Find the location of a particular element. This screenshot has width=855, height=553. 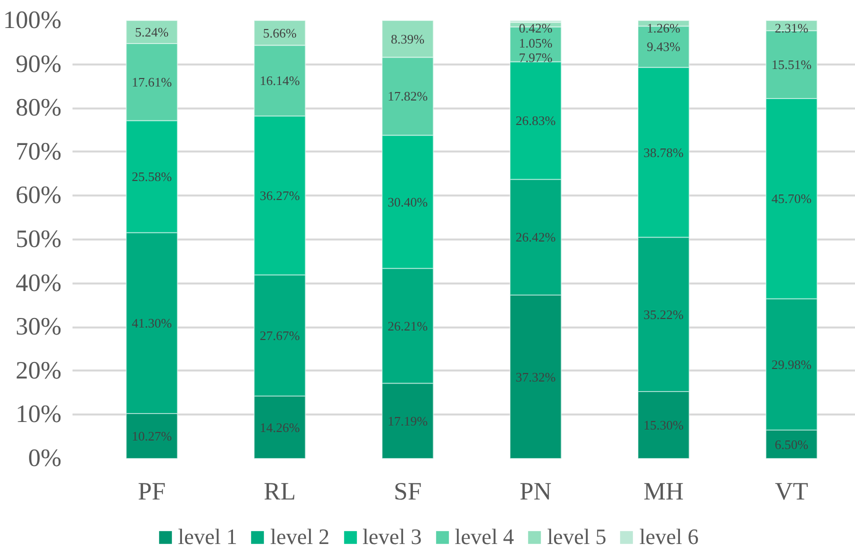

data-label: 9.43% is located at coordinates (663, 46).